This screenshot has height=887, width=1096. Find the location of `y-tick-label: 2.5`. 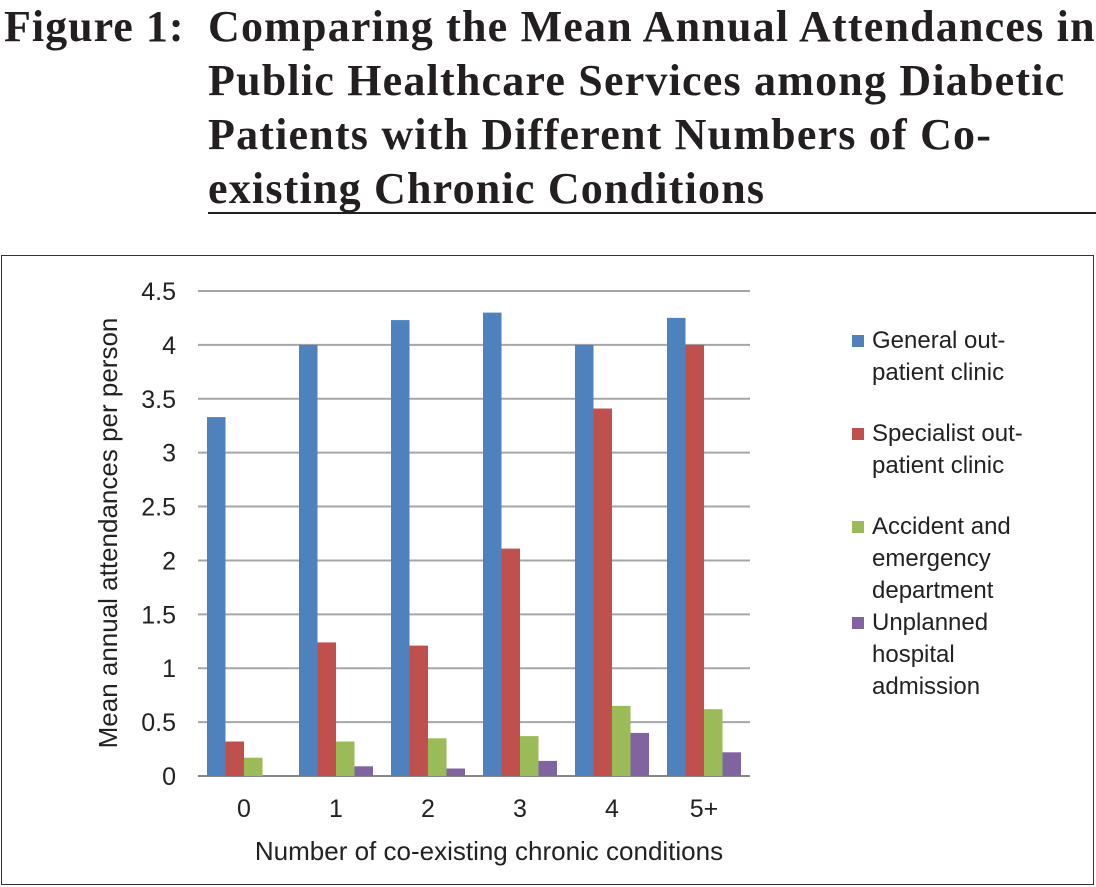

y-tick-label: 2.5 is located at coordinates (158, 508).